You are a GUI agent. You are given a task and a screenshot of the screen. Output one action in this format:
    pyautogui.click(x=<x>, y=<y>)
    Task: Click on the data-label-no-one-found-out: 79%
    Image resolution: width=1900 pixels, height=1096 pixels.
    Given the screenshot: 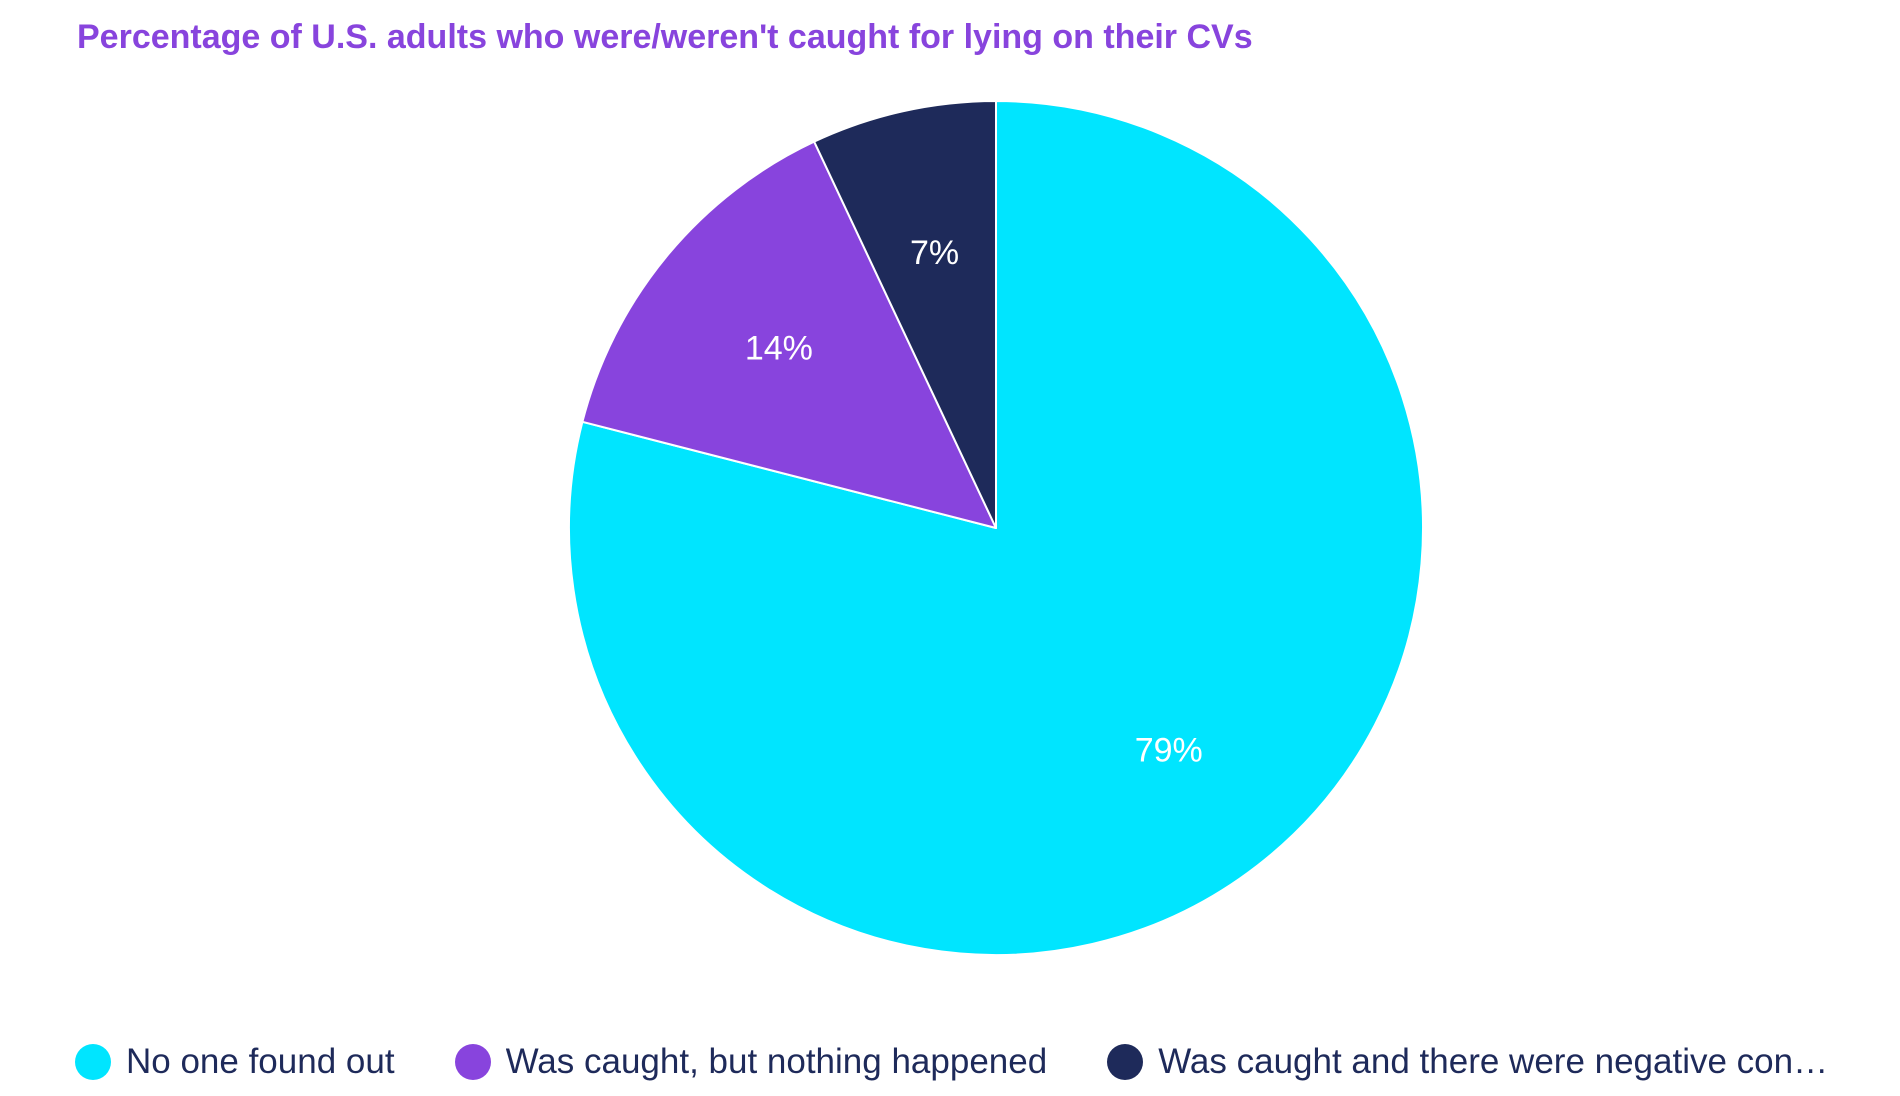 What is the action you would take?
    pyautogui.click(x=1169, y=751)
    